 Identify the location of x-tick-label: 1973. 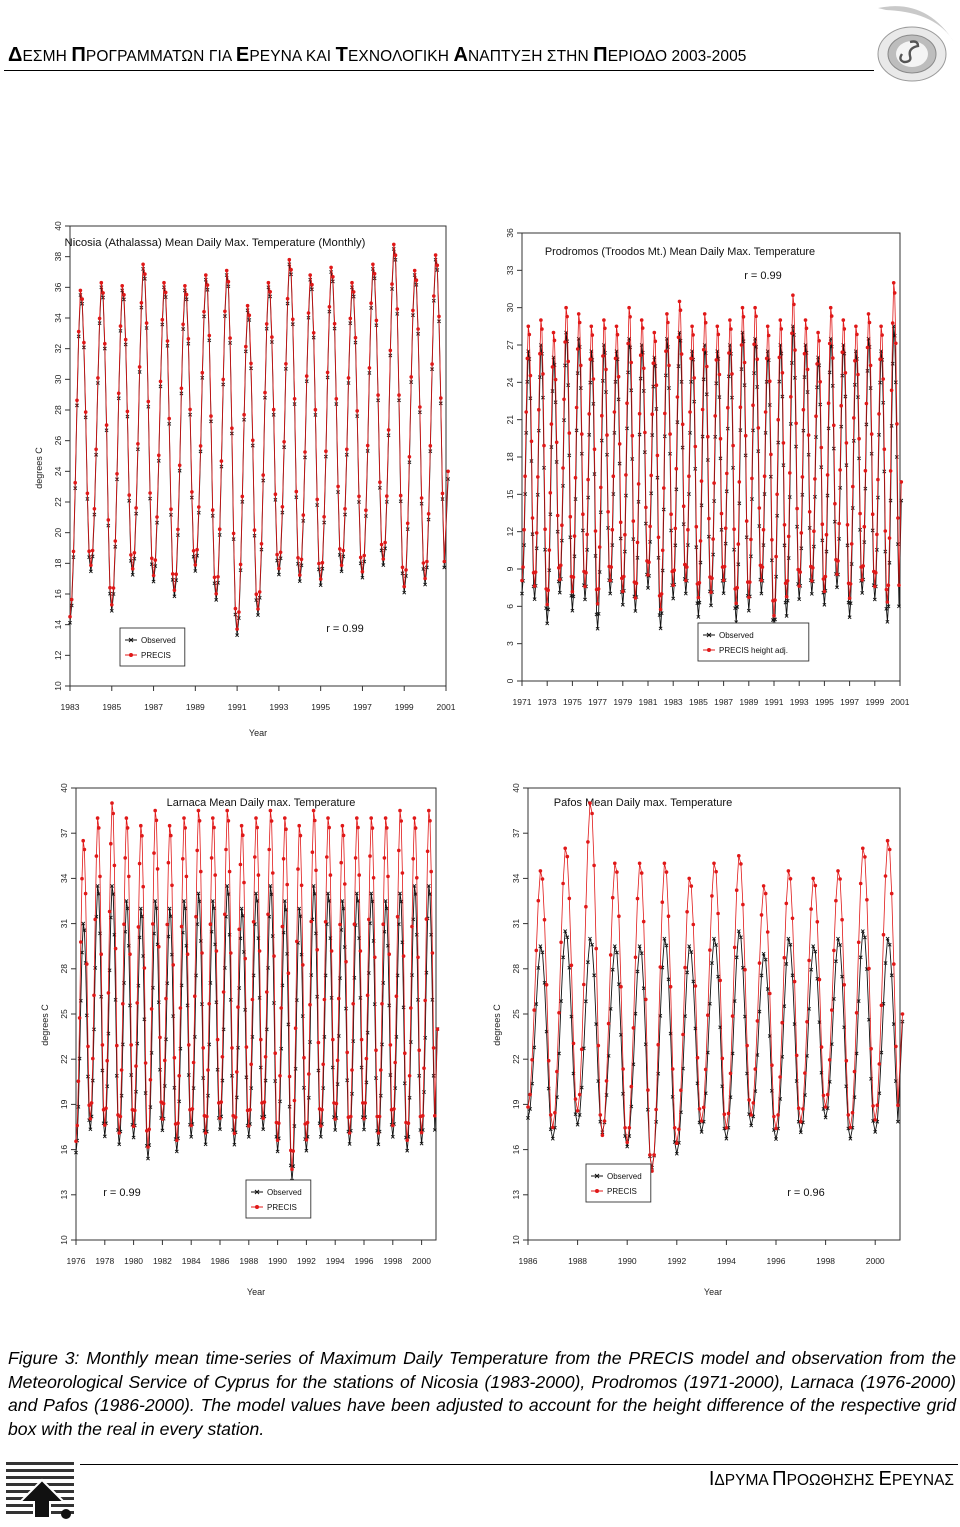
(547, 702).